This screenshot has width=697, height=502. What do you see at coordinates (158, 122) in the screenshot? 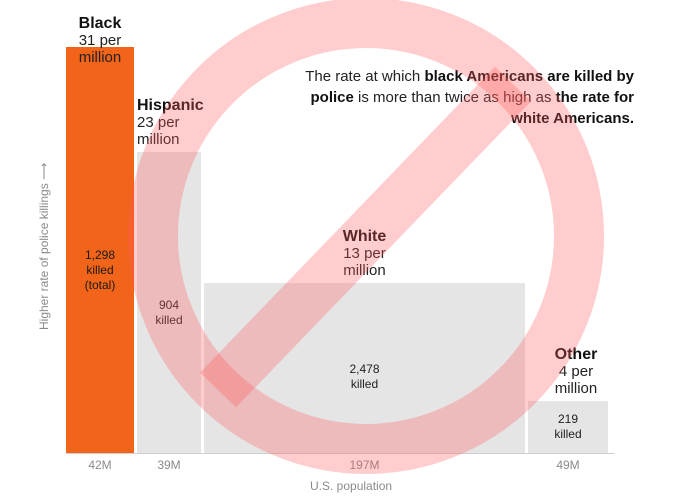
I see `rate-label: 23 per` at bounding box center [158, 122].